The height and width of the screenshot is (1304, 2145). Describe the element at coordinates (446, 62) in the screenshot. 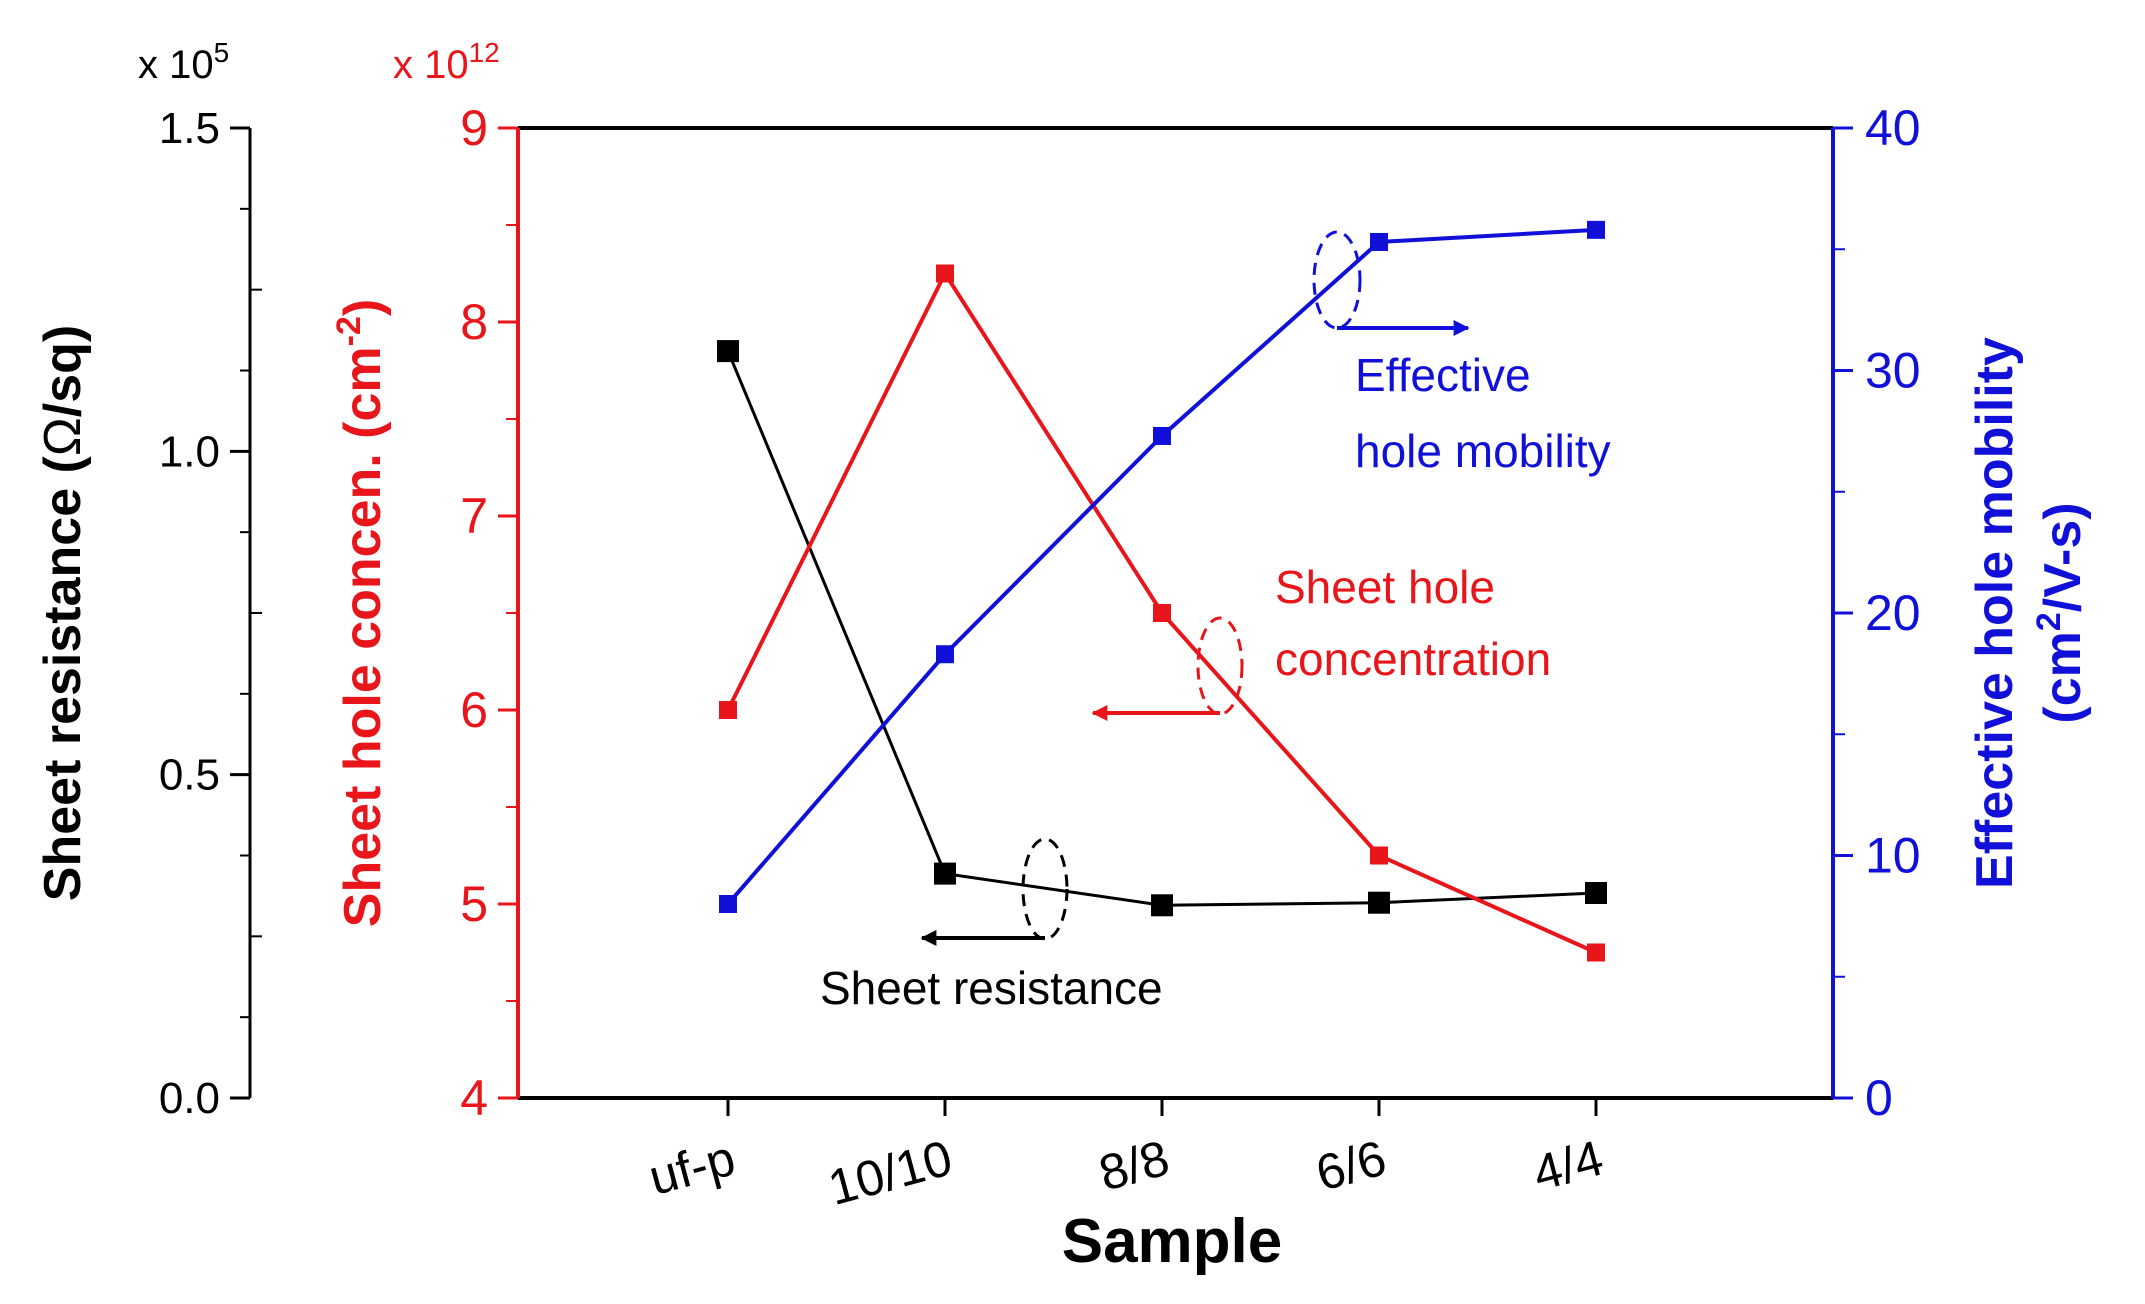

I see `hole-concentration-multiplier: x 1012` at that location.